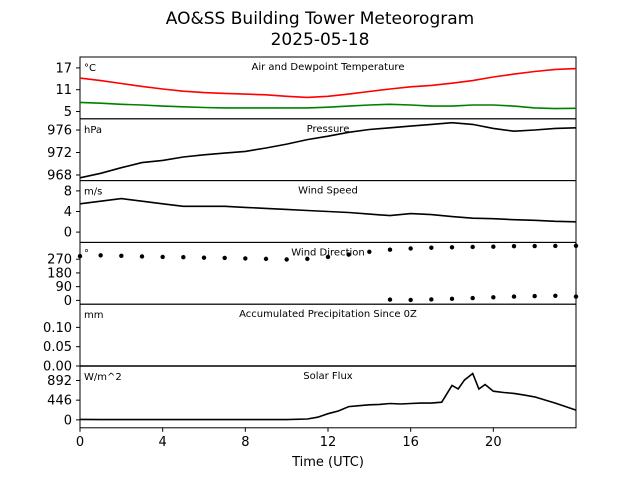 The width and height of the screenshot is (640, 480). Describe the element at coordinates (59, 153) in the screenshot. I see `y-tick-label: 972` at that location.